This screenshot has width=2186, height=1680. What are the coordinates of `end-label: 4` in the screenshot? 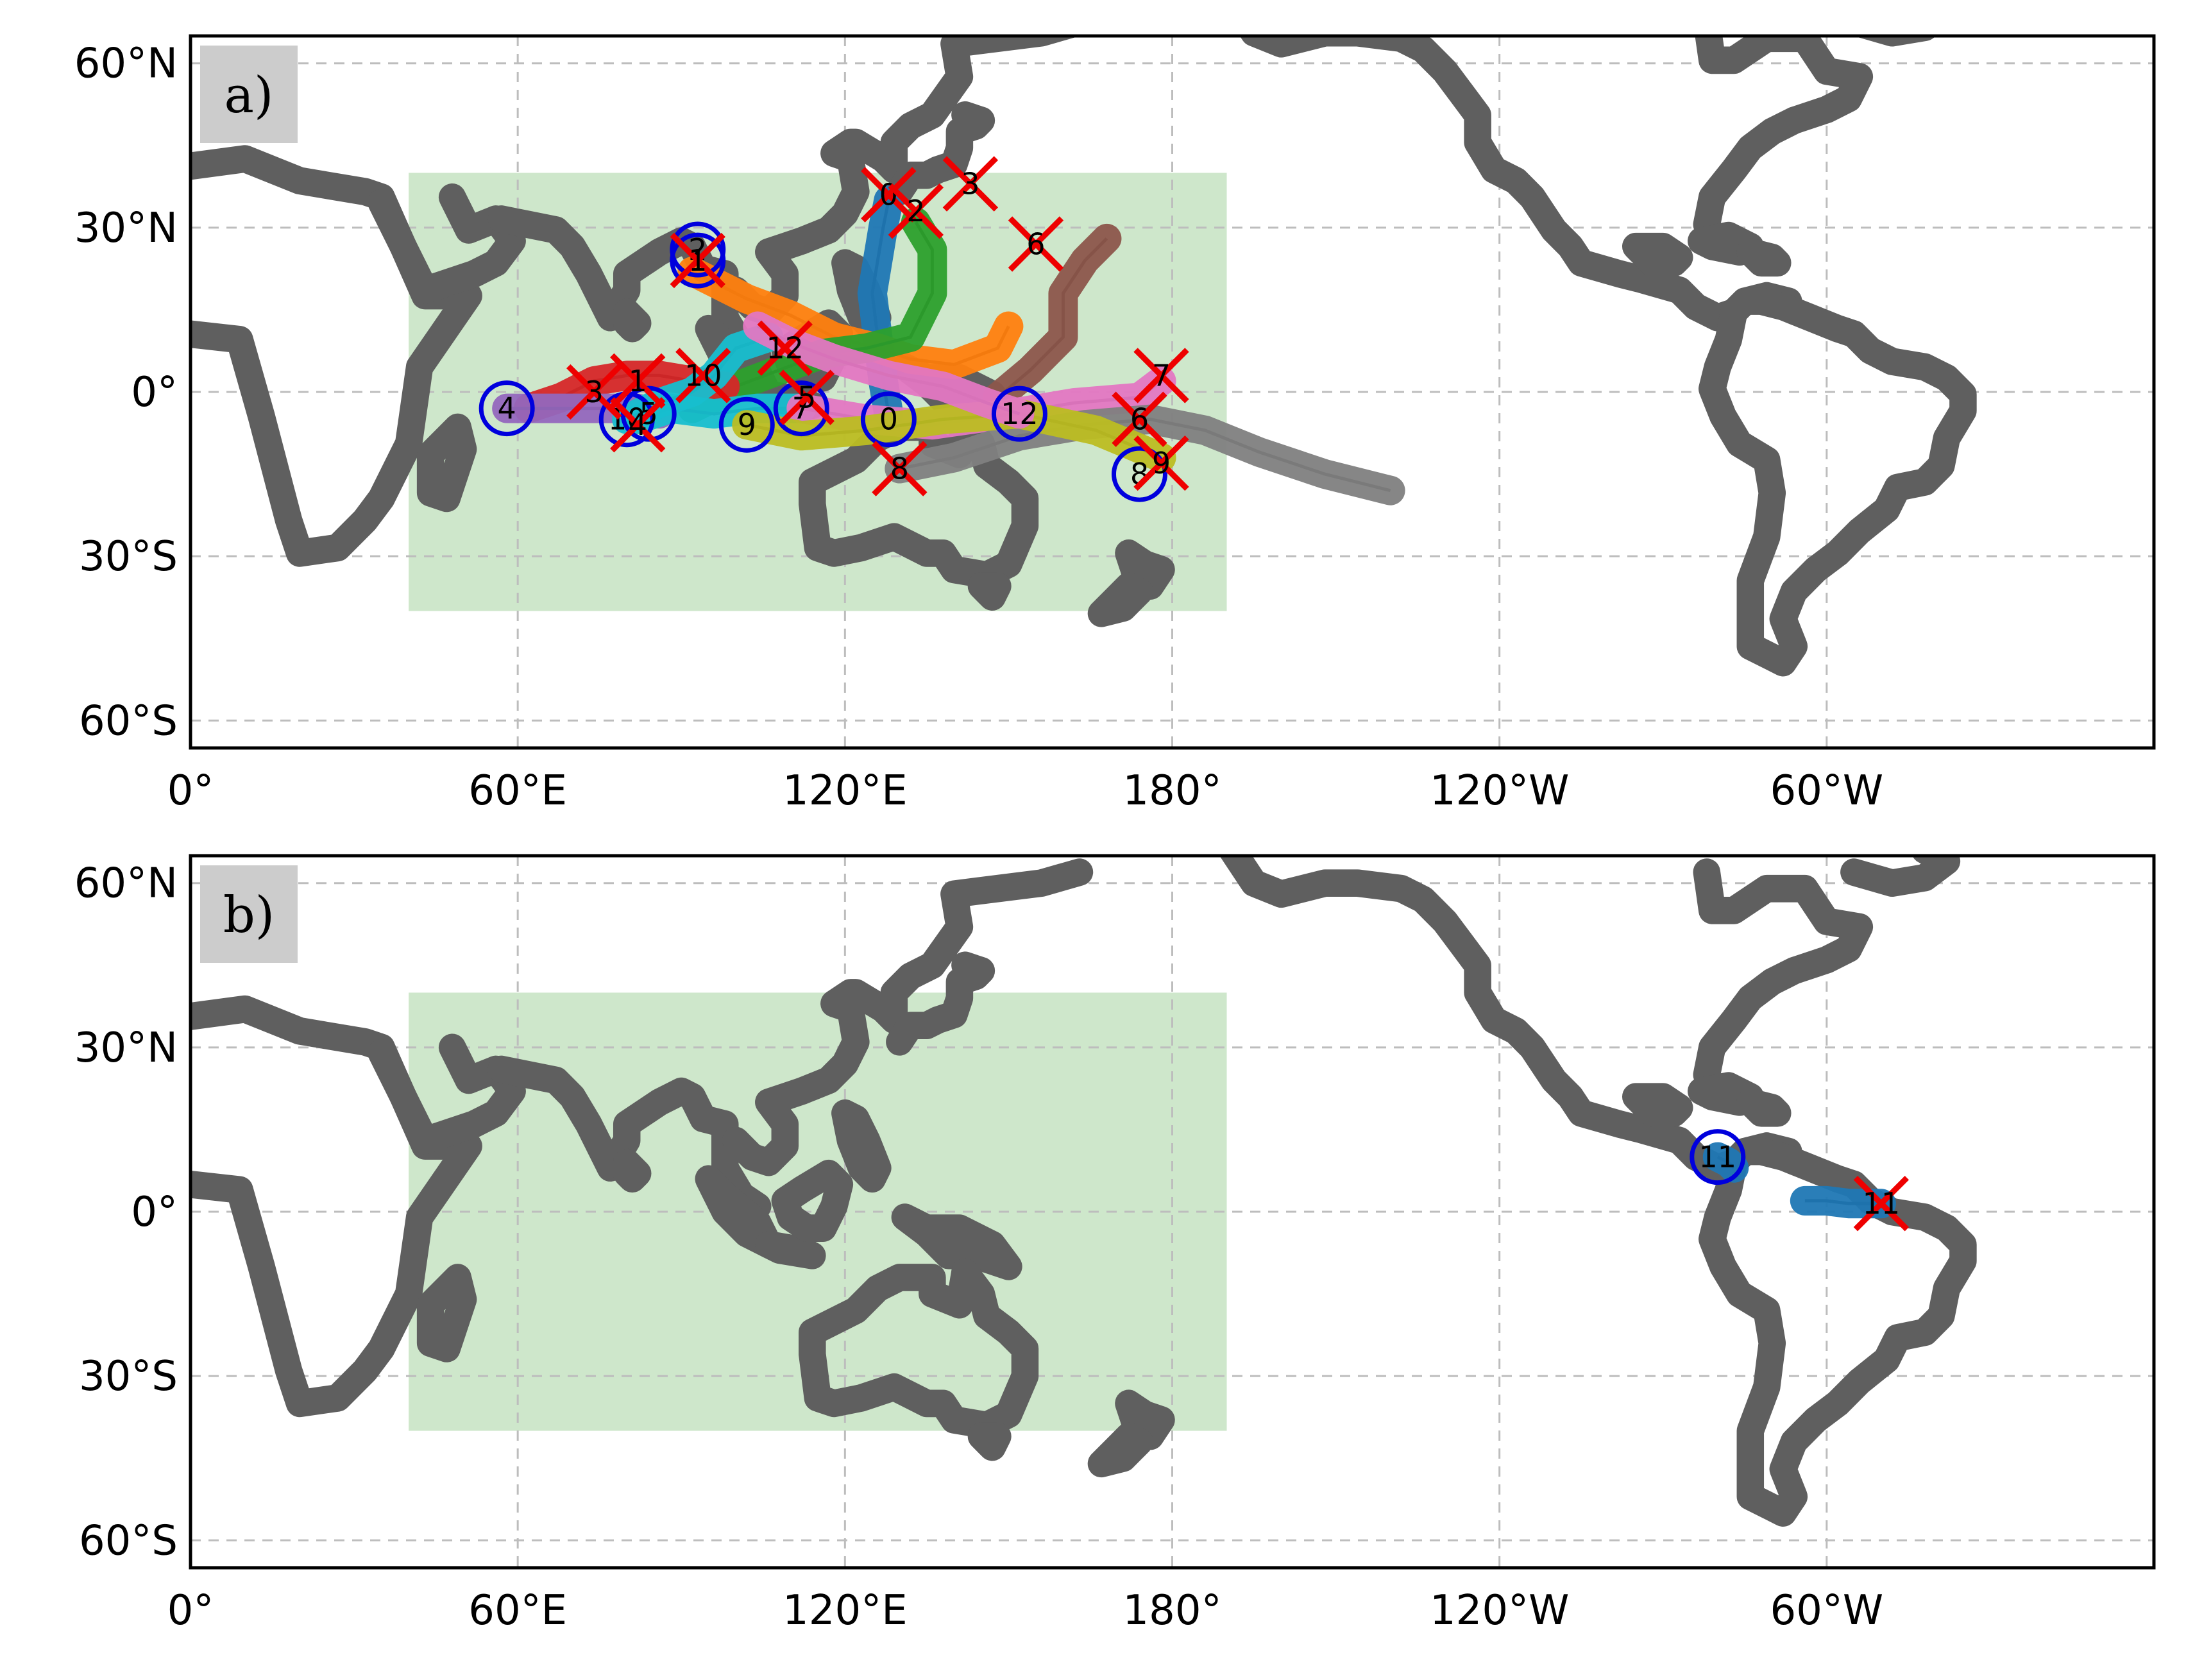 It's located at (638, 425).